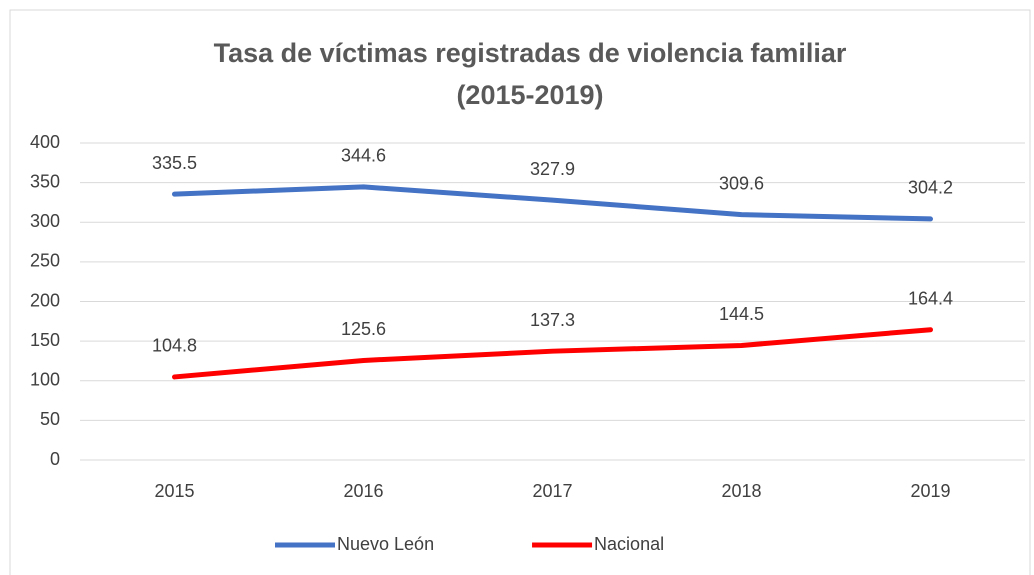 The image size is (1034, 575). I want to click on data-label: 137.3, so click(552, 320).